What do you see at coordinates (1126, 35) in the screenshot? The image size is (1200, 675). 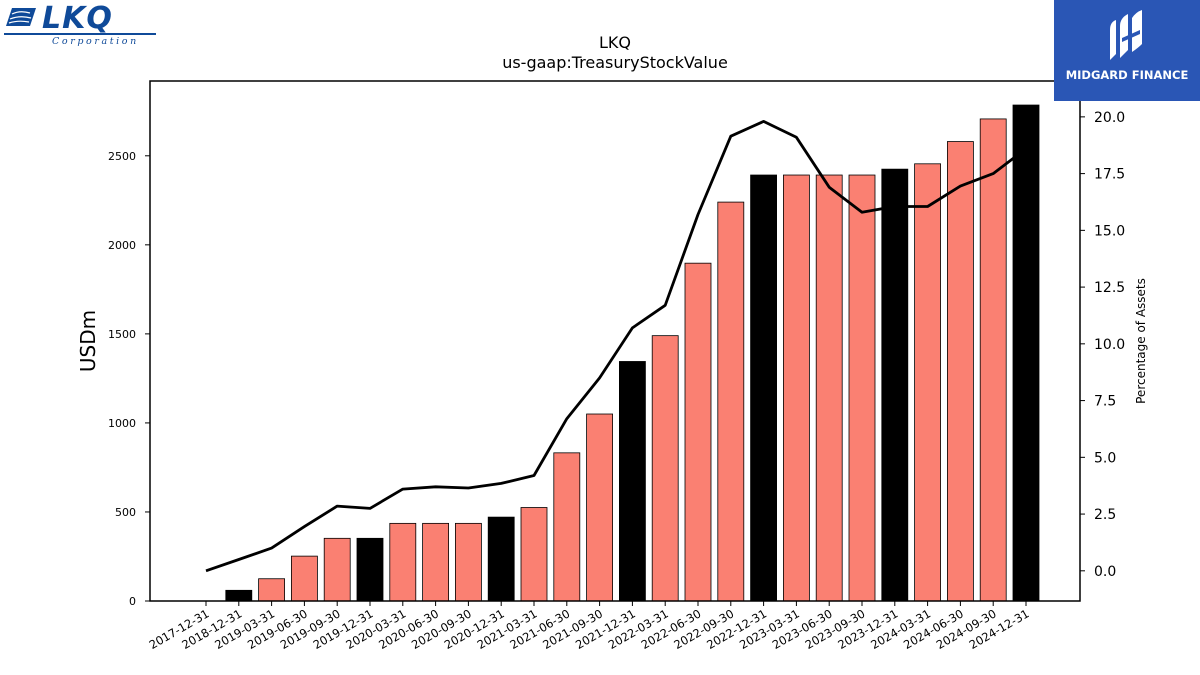 I see `midgard-finance-mark-icon` at bounding box center [1126, 35].